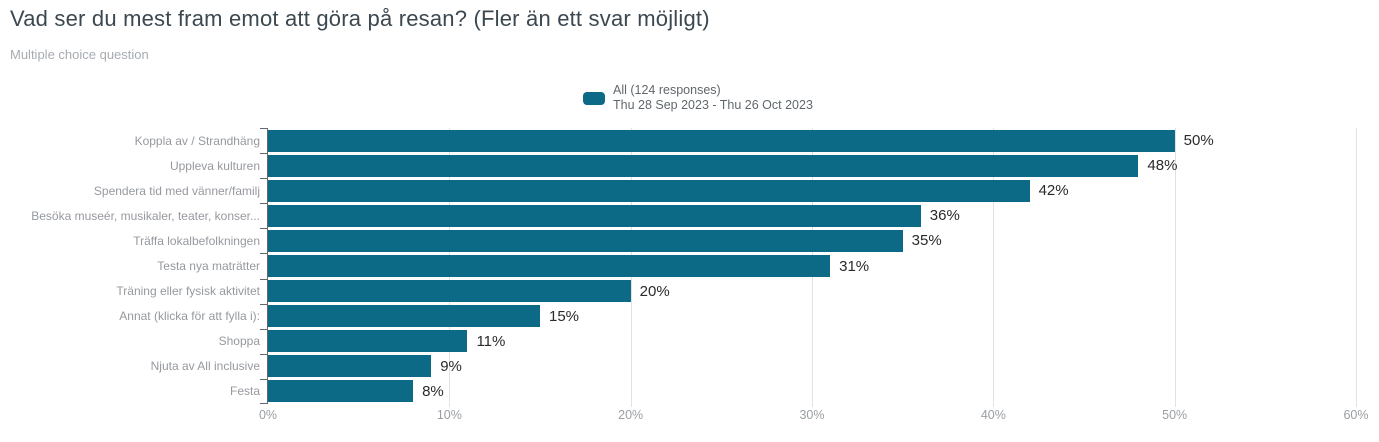  I want to click on bar-row: 50%, so click(812, 140).